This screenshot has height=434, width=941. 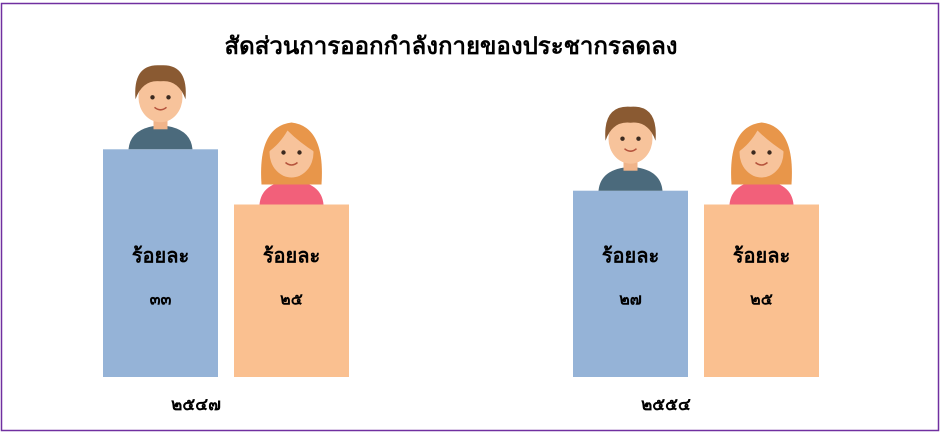 What do you see at coordinates (451, 46) in the screenshot?
I see `chart-title: สัดส่วนการออกกำลังกายของประชากรลดลง` at bounding box center [451, 46].